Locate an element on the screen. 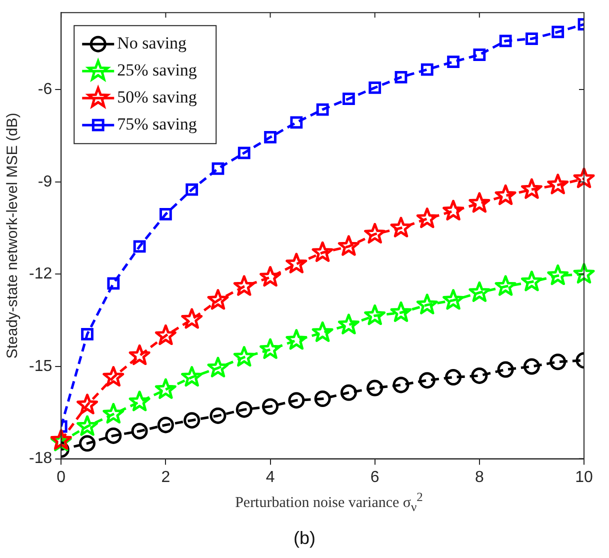  x-tick-label: 0 is located at coordinates (61, 477).